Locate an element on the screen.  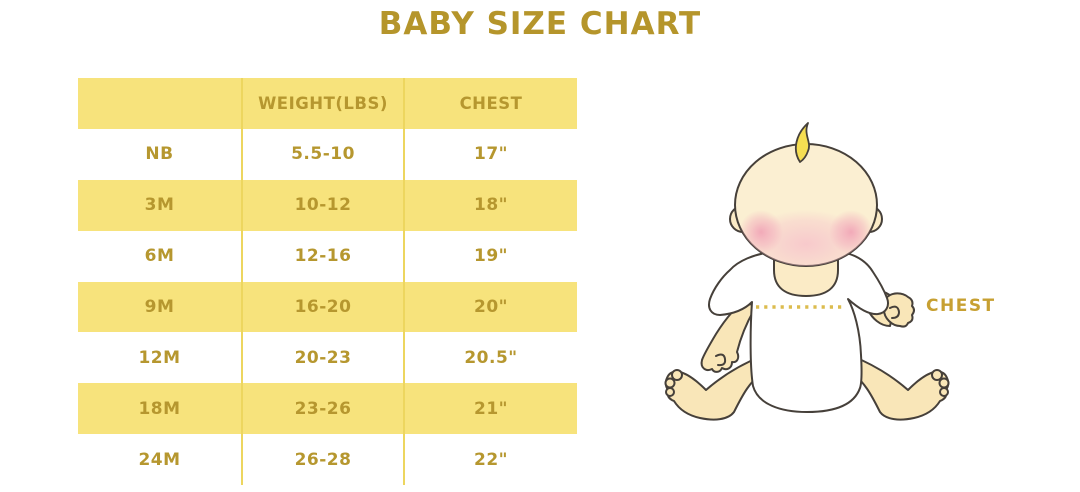
weight-cell: 26-28 is located at coordinates (322, 459).